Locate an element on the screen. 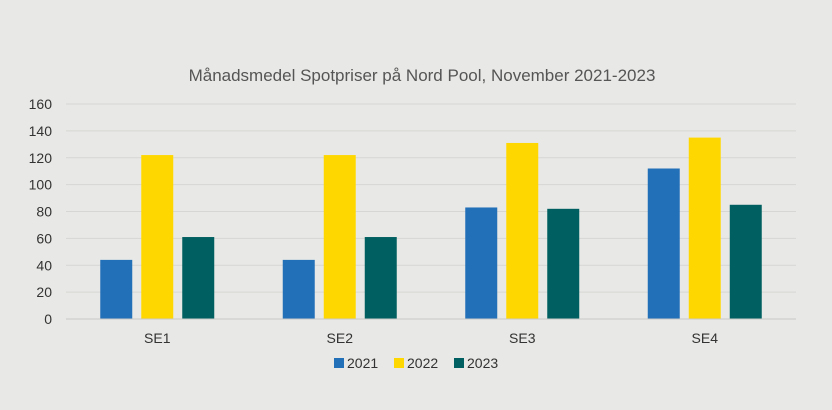 This screenshot has height=410, width=832. bar-se2-2021 is located at coordinates (298, 289).